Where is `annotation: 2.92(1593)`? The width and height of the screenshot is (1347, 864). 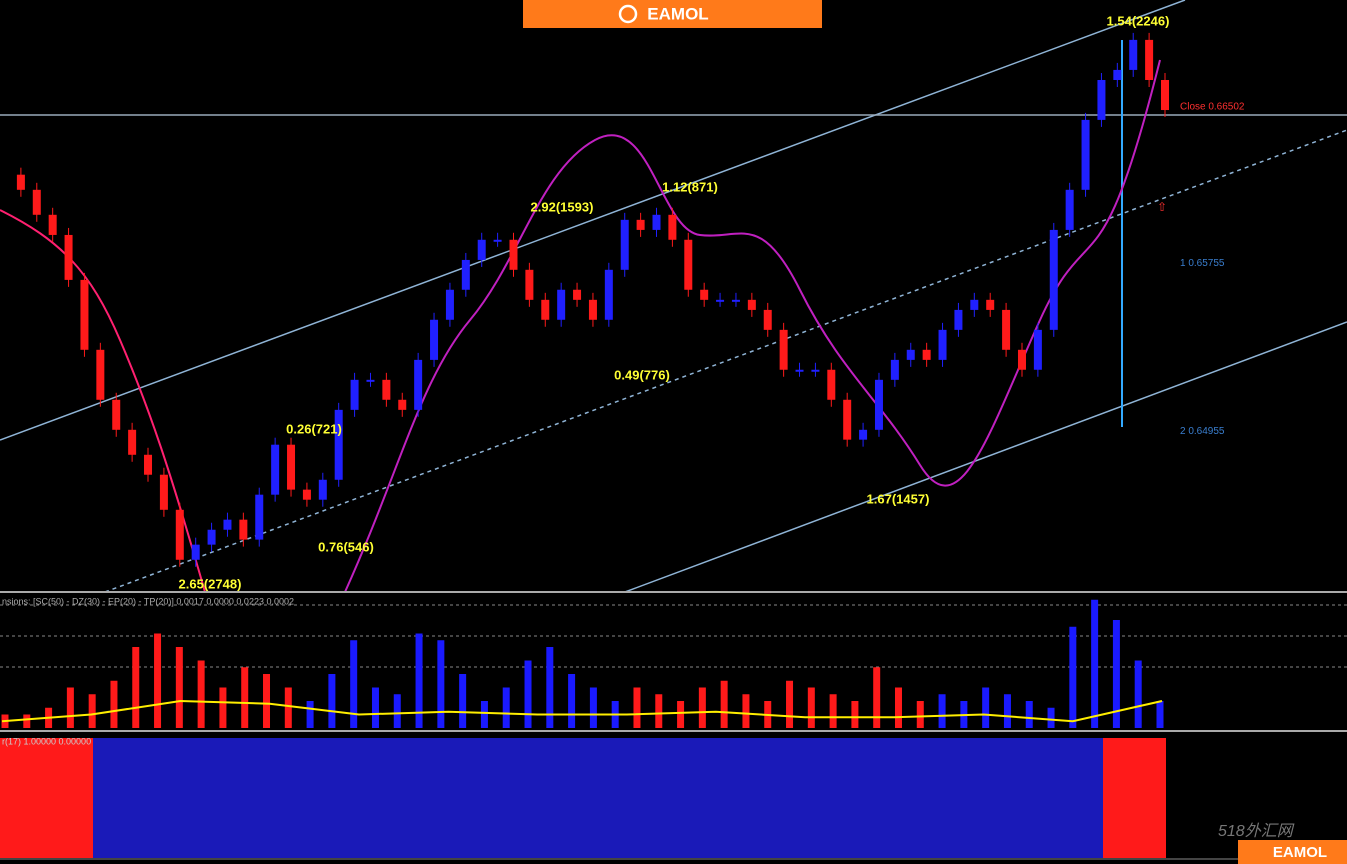 annotation: 2.92(1593) is located at coordinates (562, 206).